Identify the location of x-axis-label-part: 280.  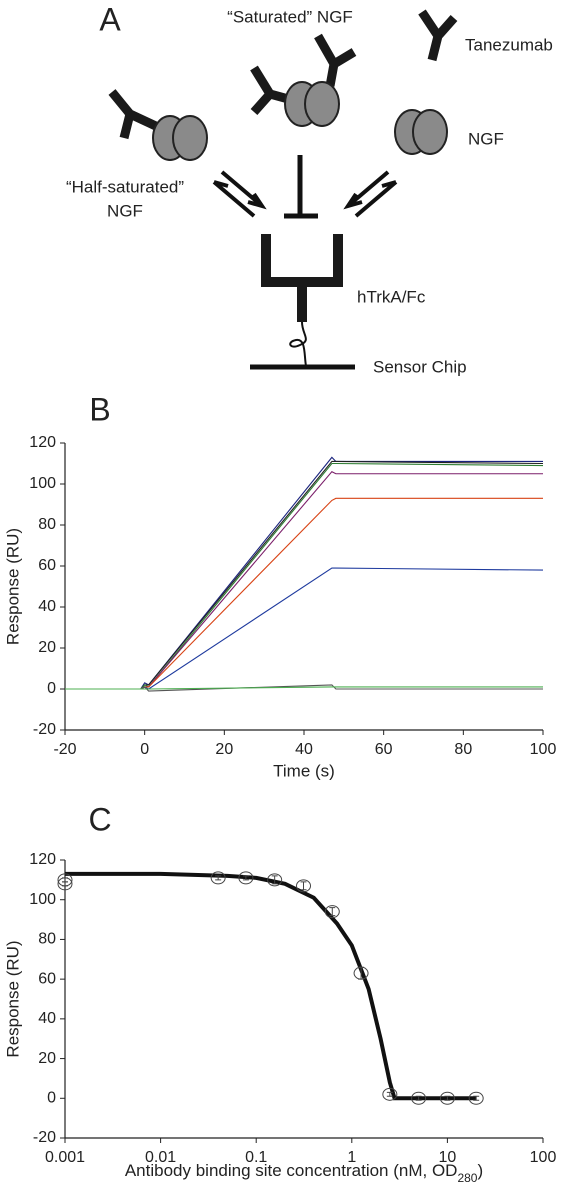
(467, 1178).